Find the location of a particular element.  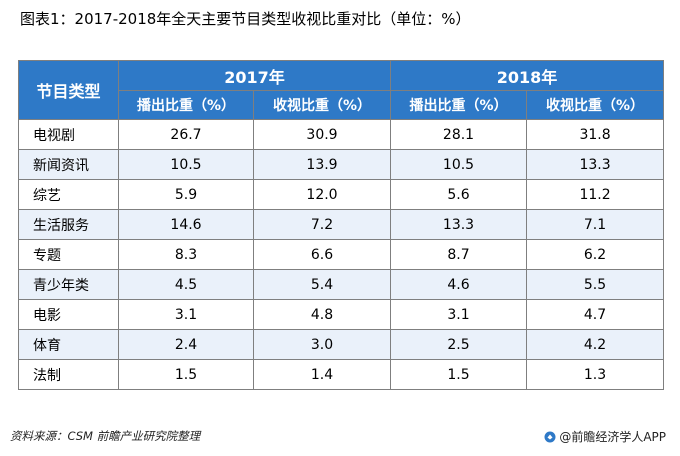

group-header-2017: 2017年 is located at coordinates (254, 75).